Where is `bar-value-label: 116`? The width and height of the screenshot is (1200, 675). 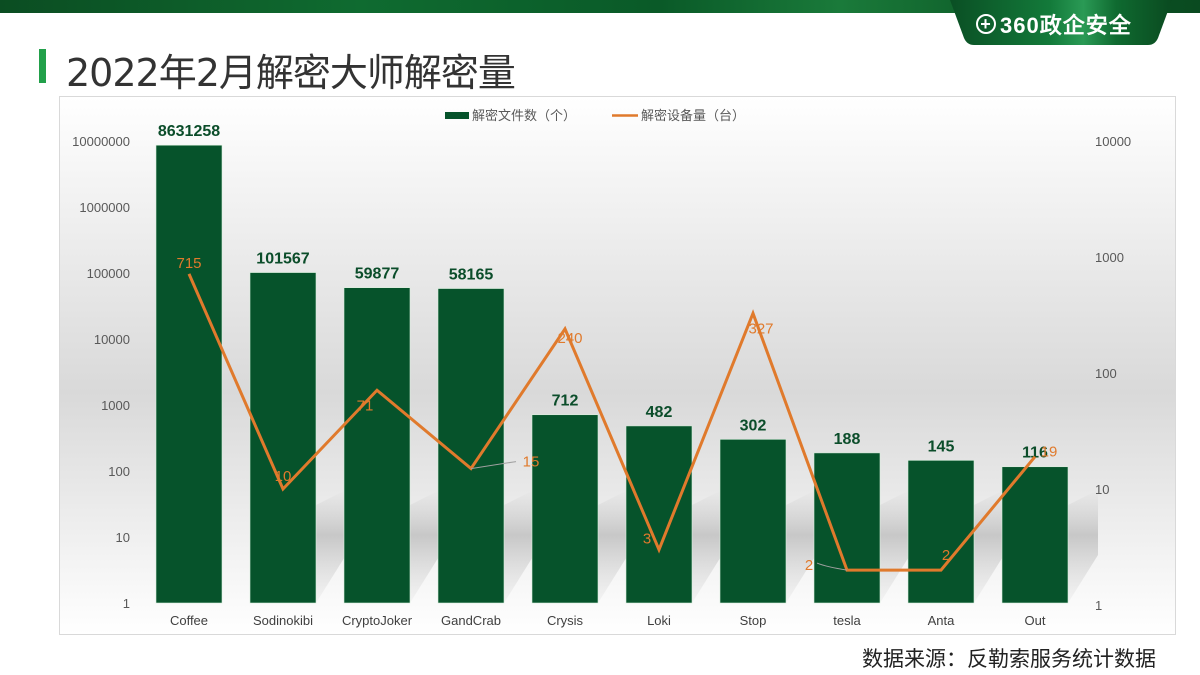
bar-value-label: 116 is located at coordinates (1035, 453).